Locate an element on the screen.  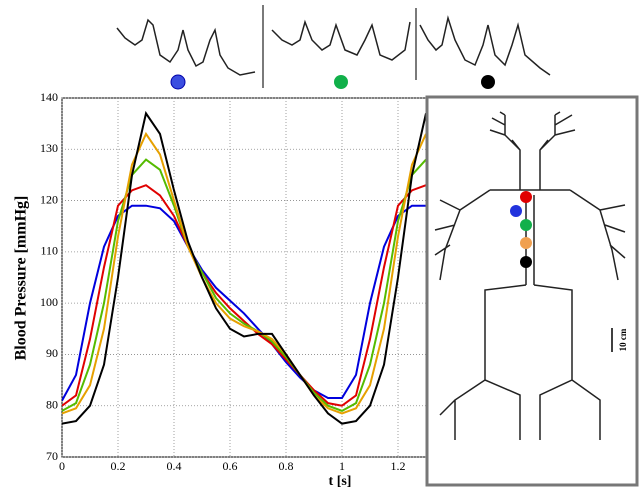
x-tick-label: 0.6 is located at coordinates (230, 466).